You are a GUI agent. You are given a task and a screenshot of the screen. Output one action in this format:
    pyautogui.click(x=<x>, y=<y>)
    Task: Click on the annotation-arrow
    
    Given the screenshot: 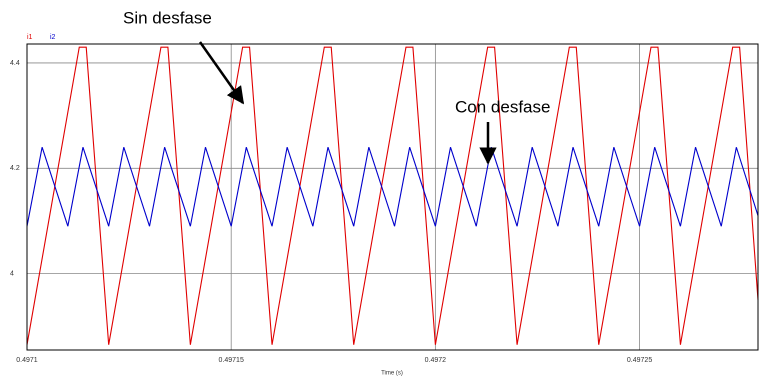 What is the action you would take?
    pyautogui.click(x=221, y=73)
    